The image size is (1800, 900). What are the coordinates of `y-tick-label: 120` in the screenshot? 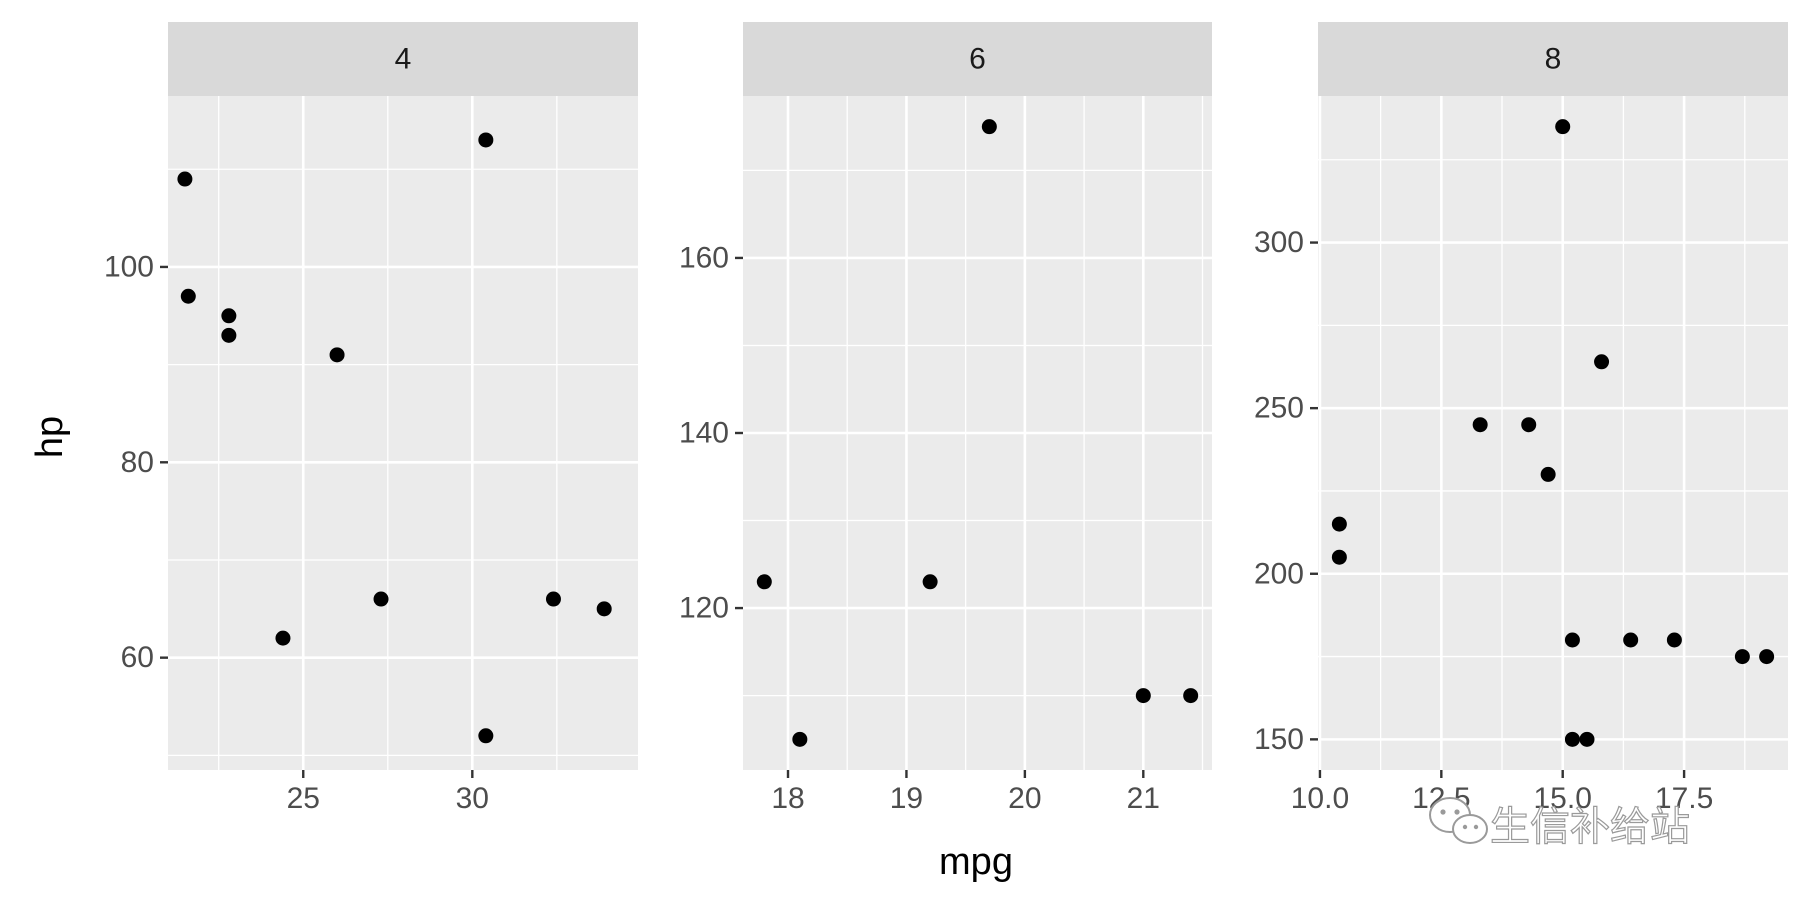 It's located at (704, 608).